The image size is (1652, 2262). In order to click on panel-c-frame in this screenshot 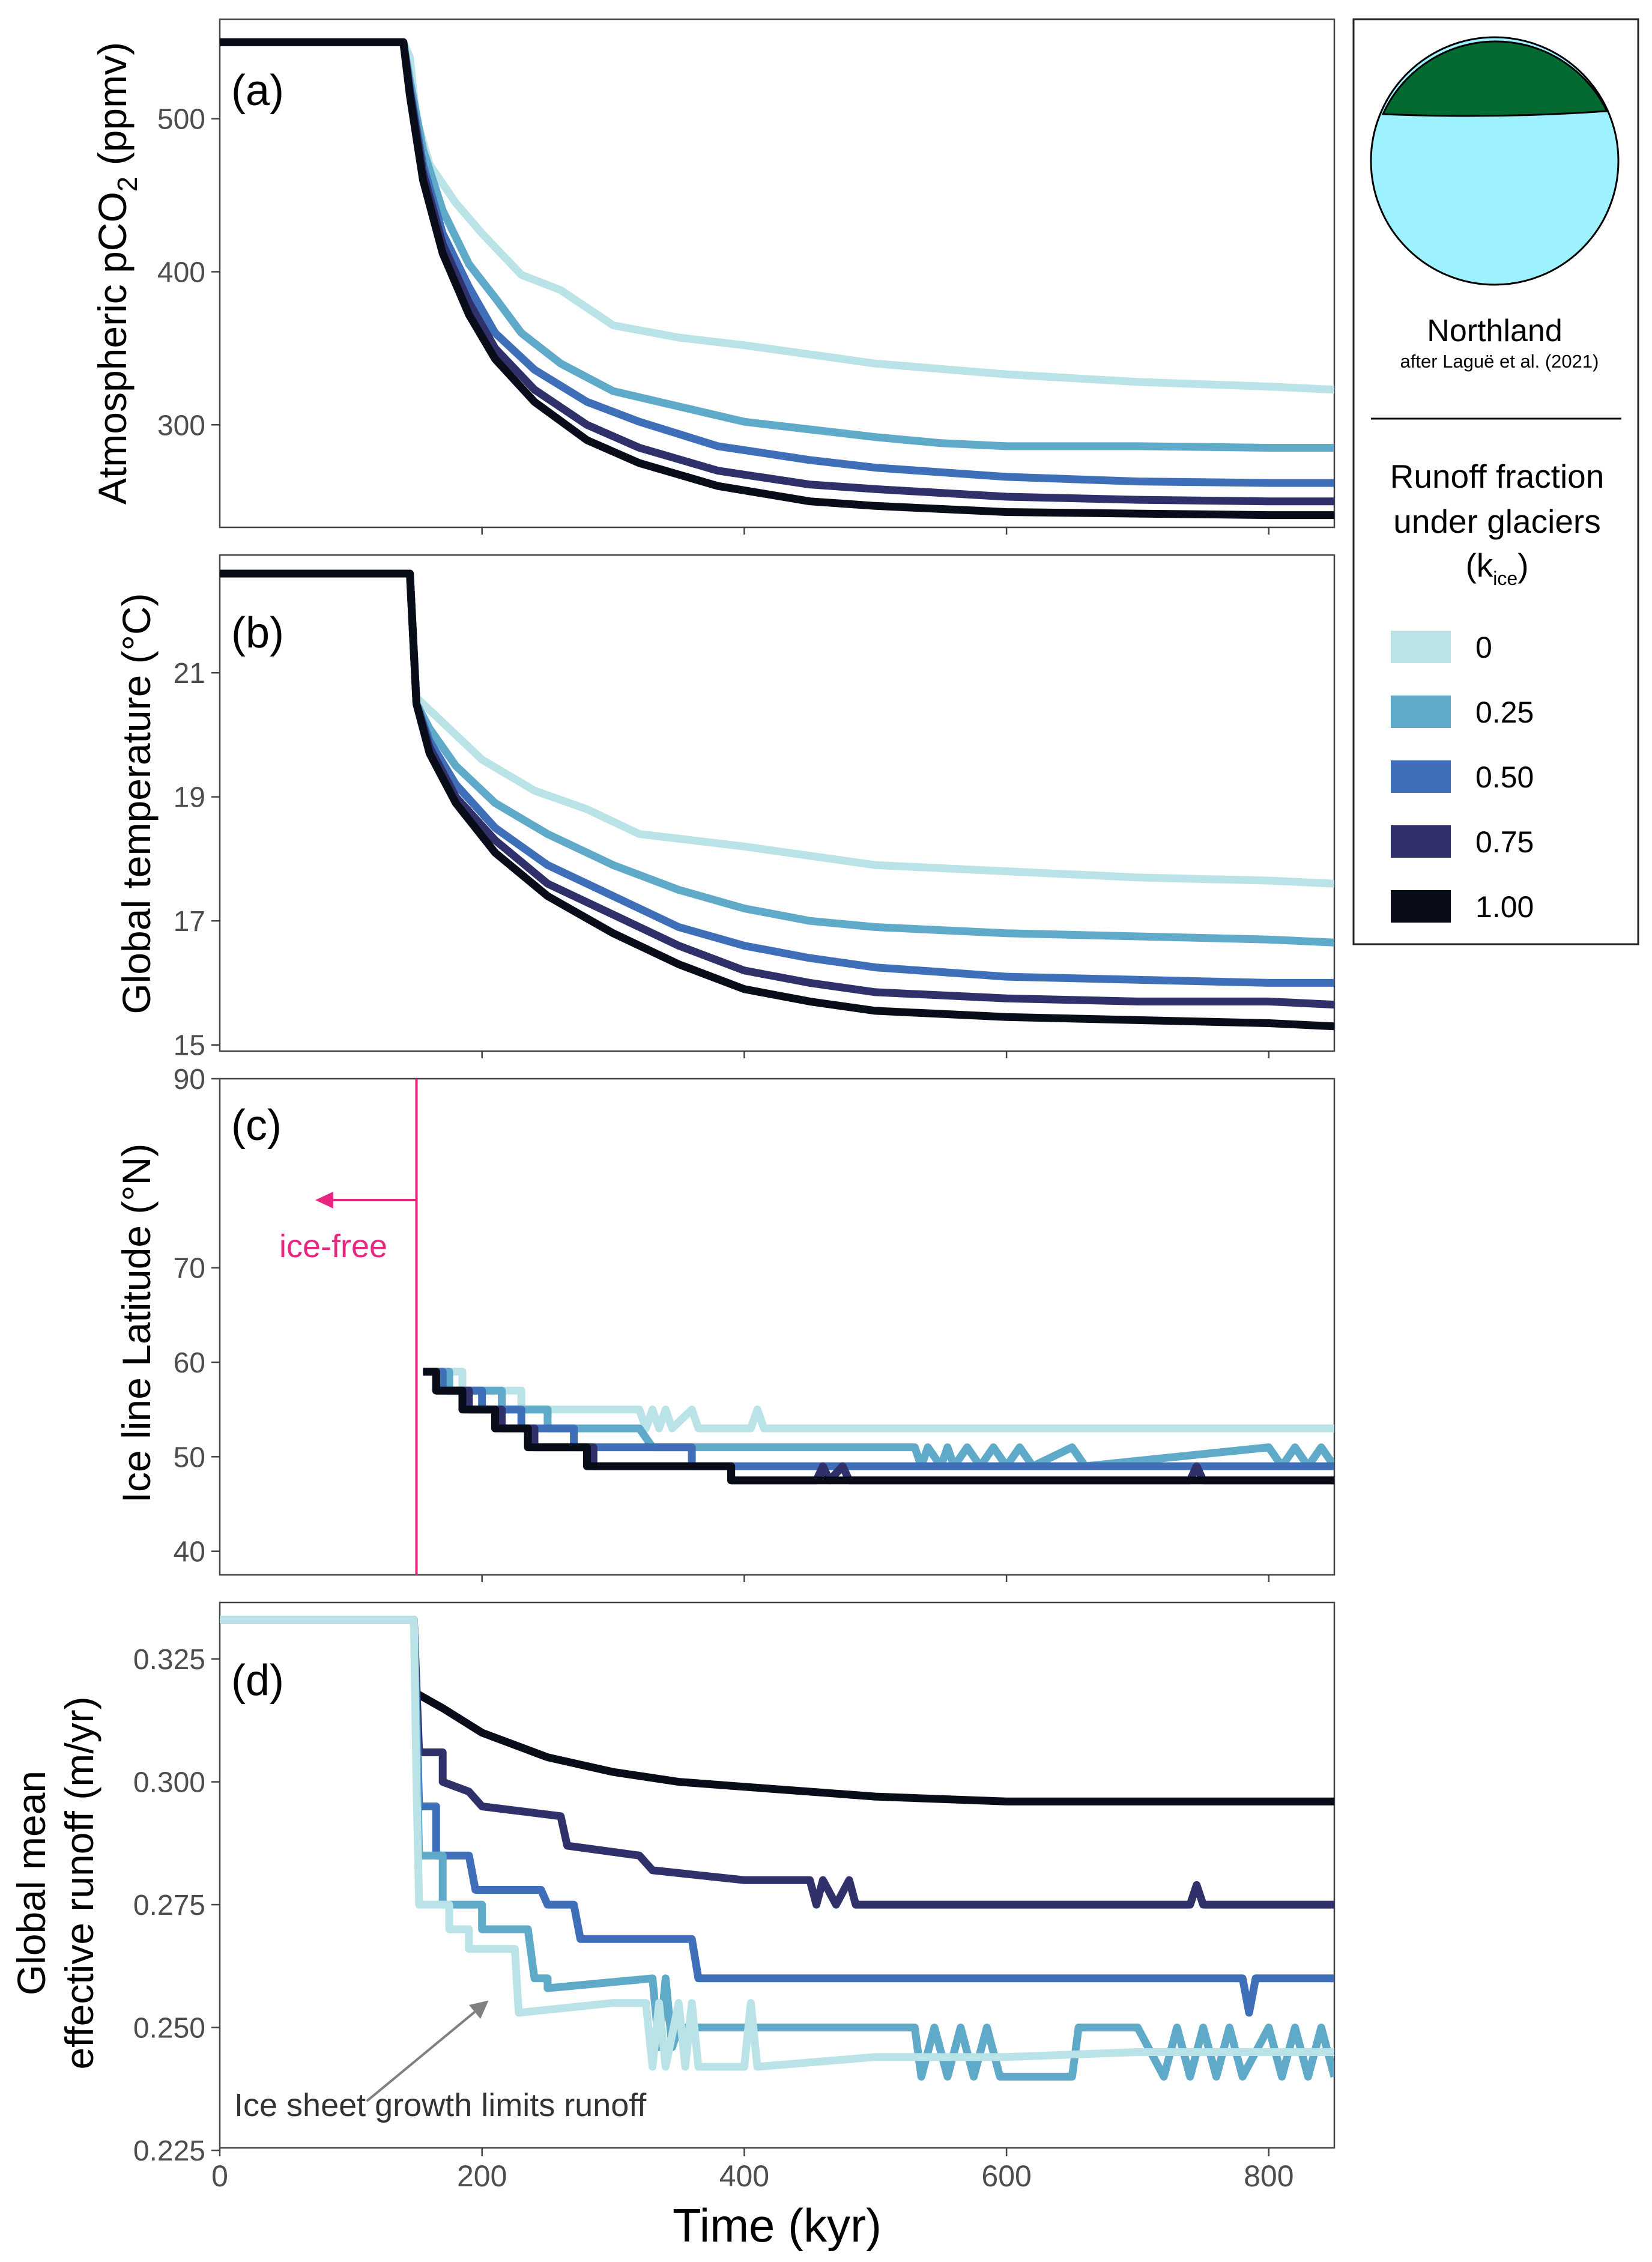, I will do `click(778, 1327)`.